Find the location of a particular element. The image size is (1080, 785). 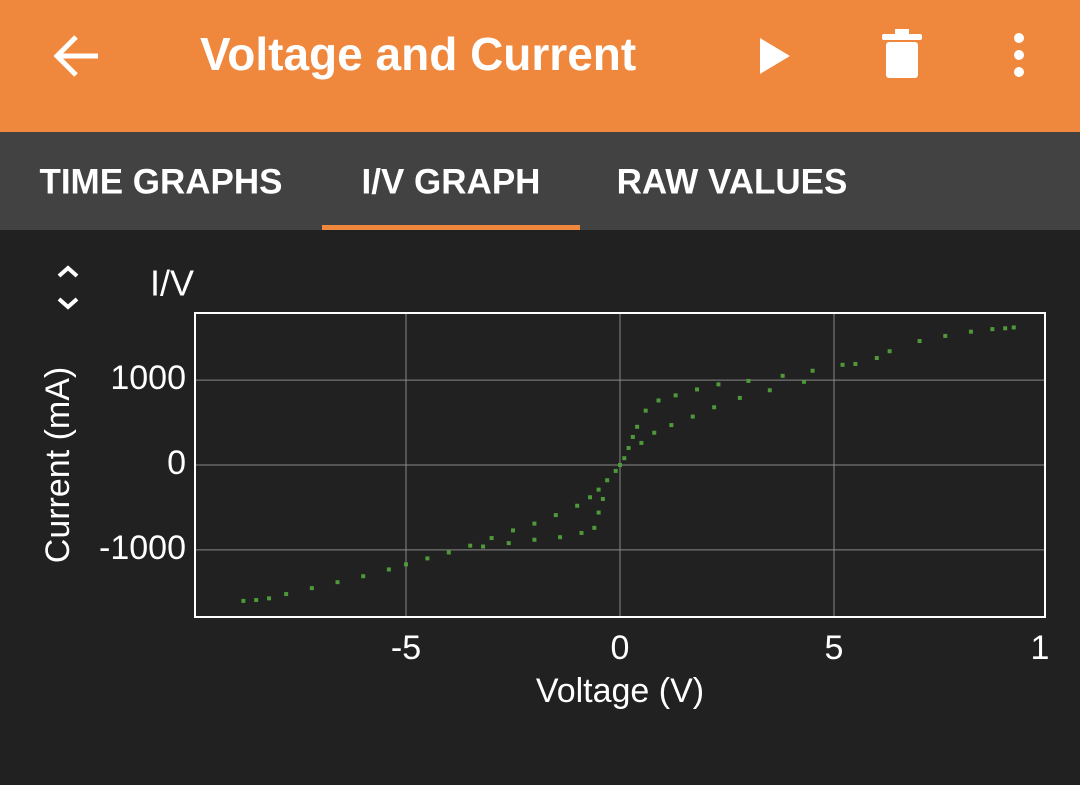

y-tick-label: -1000 is located at coordinates (142, 548).